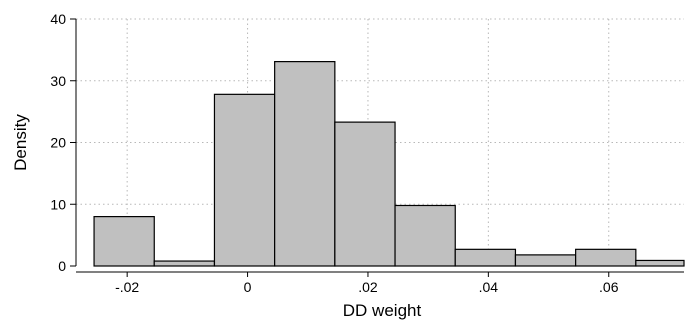 The width and height of the screenshot is (690, 324). What do you see at coordinates (58, 19) in the screenshot?
I see `y-tick-label-4: 40` at bounding box center [58, 19].